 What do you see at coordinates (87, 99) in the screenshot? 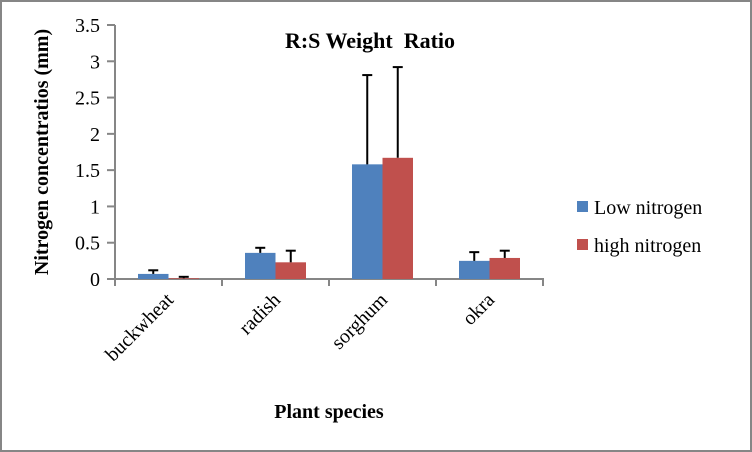
I see `y-tick-label: 2.5` at bounding box center [87, 99].